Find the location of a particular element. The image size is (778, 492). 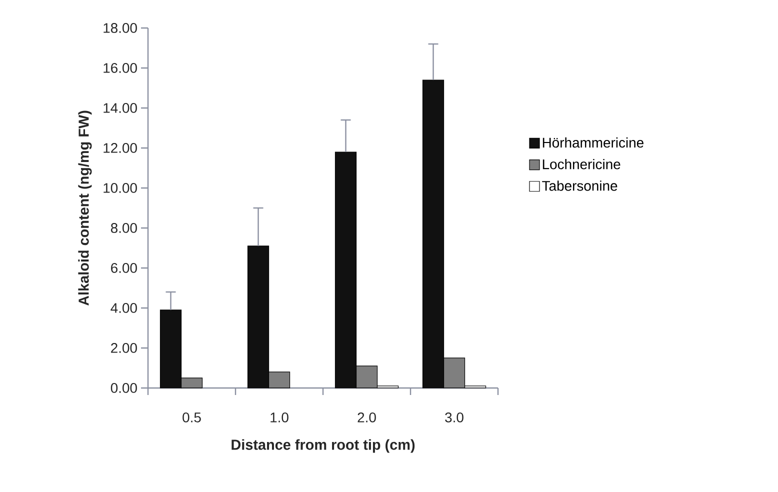

legend-label: Tabersonine is located at coordinates (580, 185).